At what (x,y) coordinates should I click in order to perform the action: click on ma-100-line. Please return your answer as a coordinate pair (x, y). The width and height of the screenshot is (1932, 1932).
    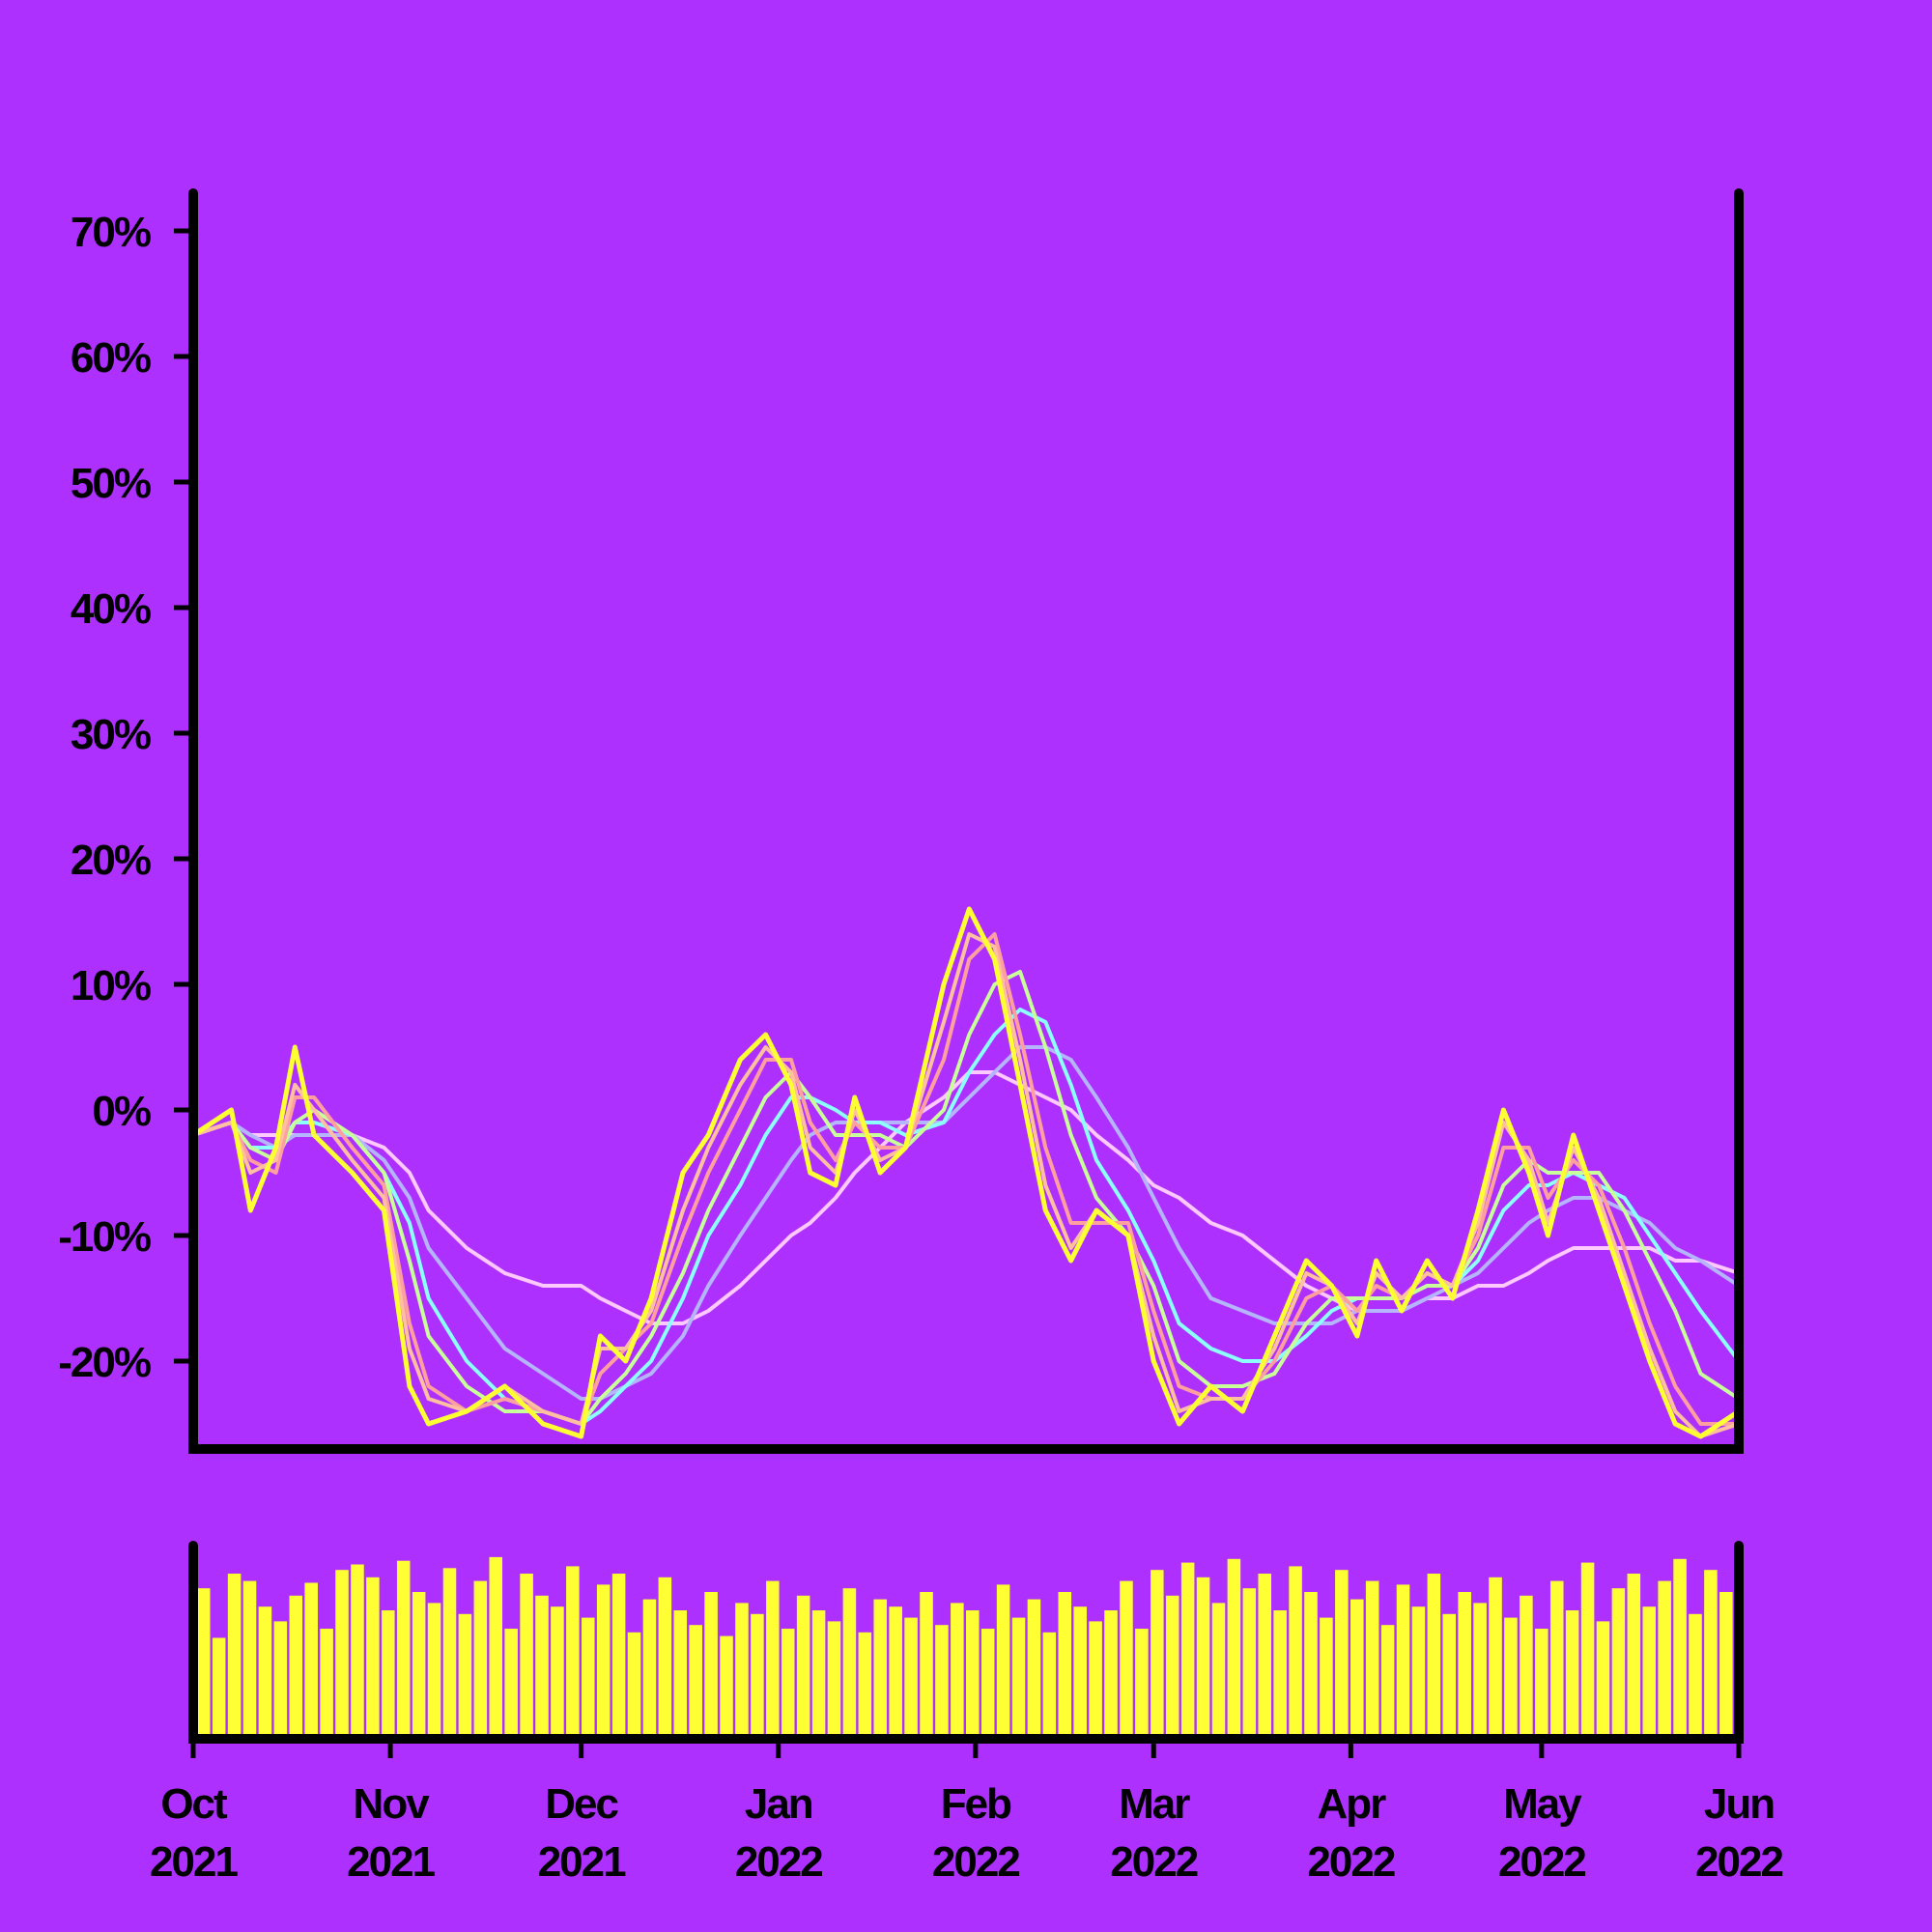
    Looking at the image, I should click on (966, 1197).